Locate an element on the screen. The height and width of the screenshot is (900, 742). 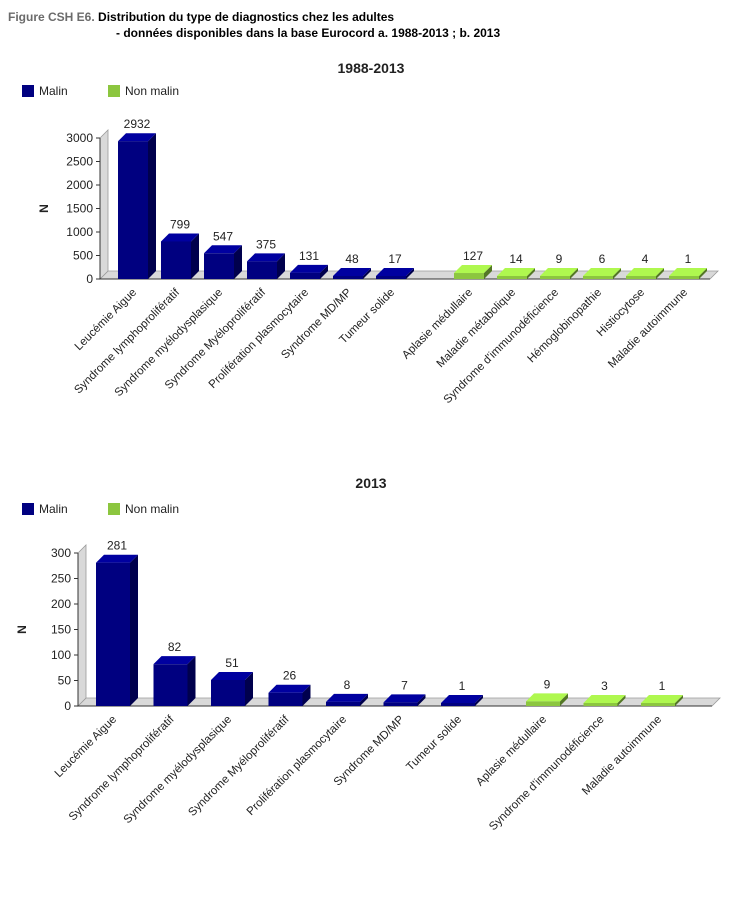
y-tick-label: 1000 is located at coordinates (79, 232).